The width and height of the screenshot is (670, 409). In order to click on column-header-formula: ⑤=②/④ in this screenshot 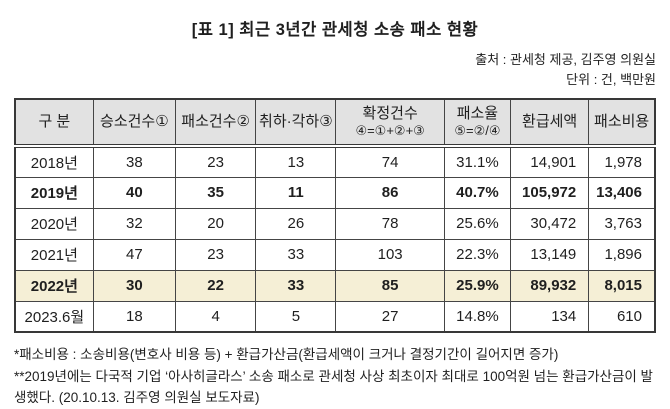, I will do `click(477, 131)`.